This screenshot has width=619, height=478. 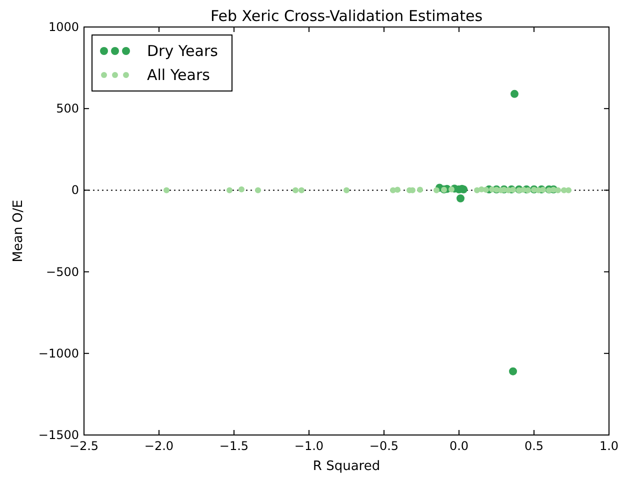 I want to click on y-tick-label: 0, so click(x=75, y=190).